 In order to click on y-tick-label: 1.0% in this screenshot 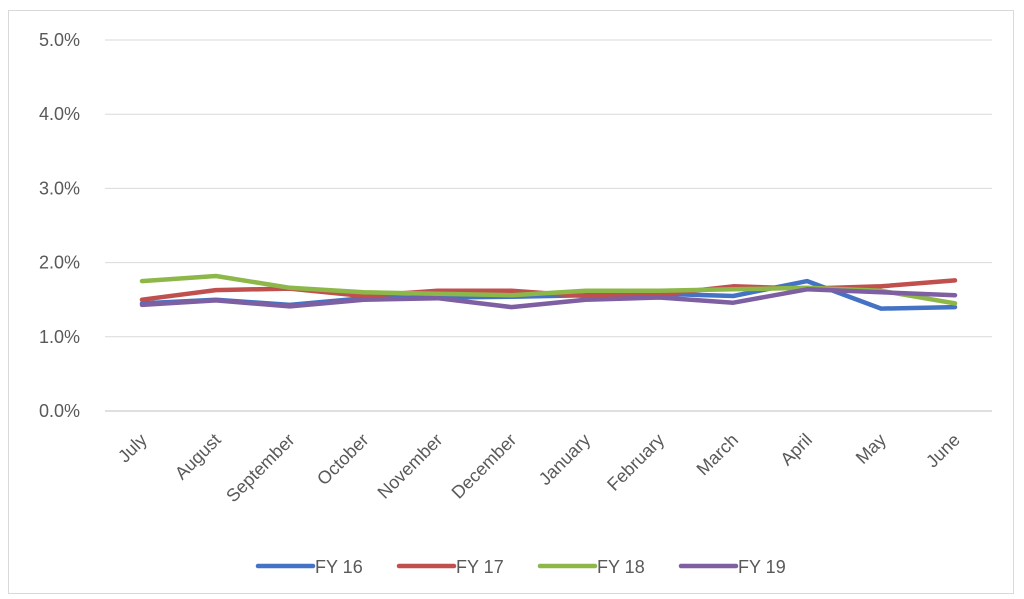, I will do `click(59, 337)`.